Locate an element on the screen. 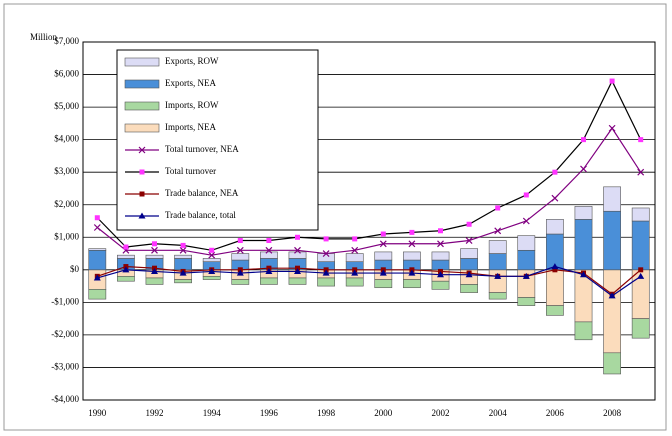 The height and width of the screenshot is (436, 672). y-tick-label: -$2,000 is located at coordinates (65, 334).